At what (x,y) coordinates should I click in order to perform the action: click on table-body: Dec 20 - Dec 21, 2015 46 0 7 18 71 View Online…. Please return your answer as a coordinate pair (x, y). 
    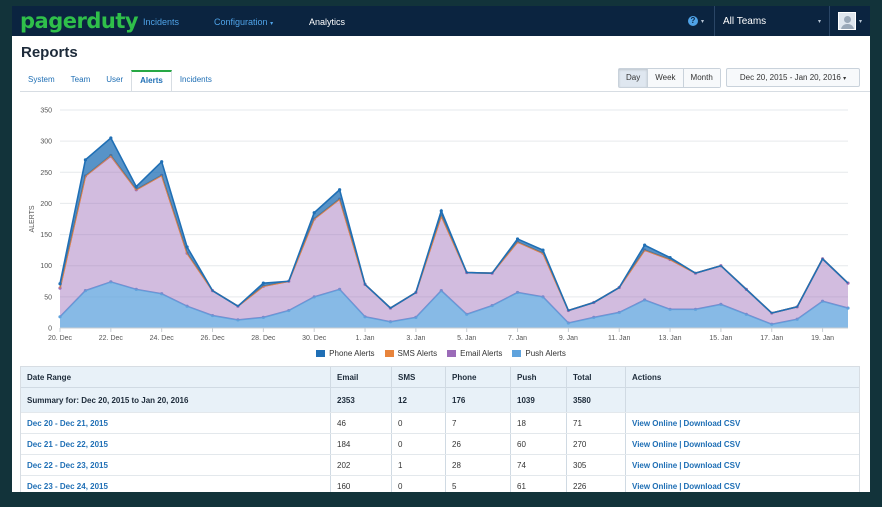
    Looking at the image, I should click on (440, 452).